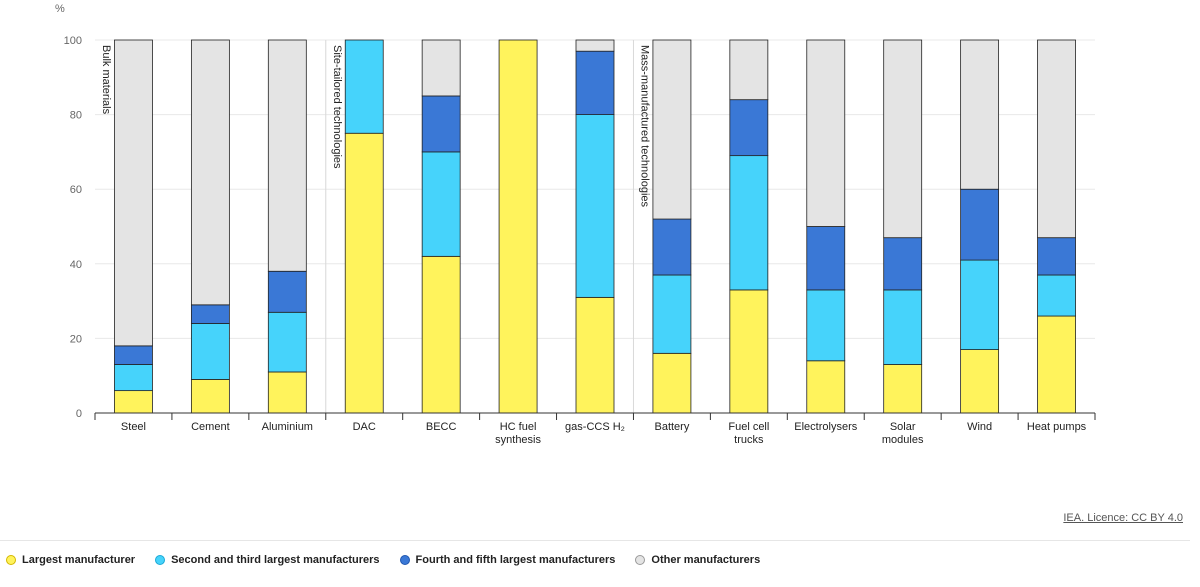 The width and height of the screenshot is (1200, 587). Describe the element at coordinates (76, 265) in the screenshot. I see `y-tick-label: 40` at that location.